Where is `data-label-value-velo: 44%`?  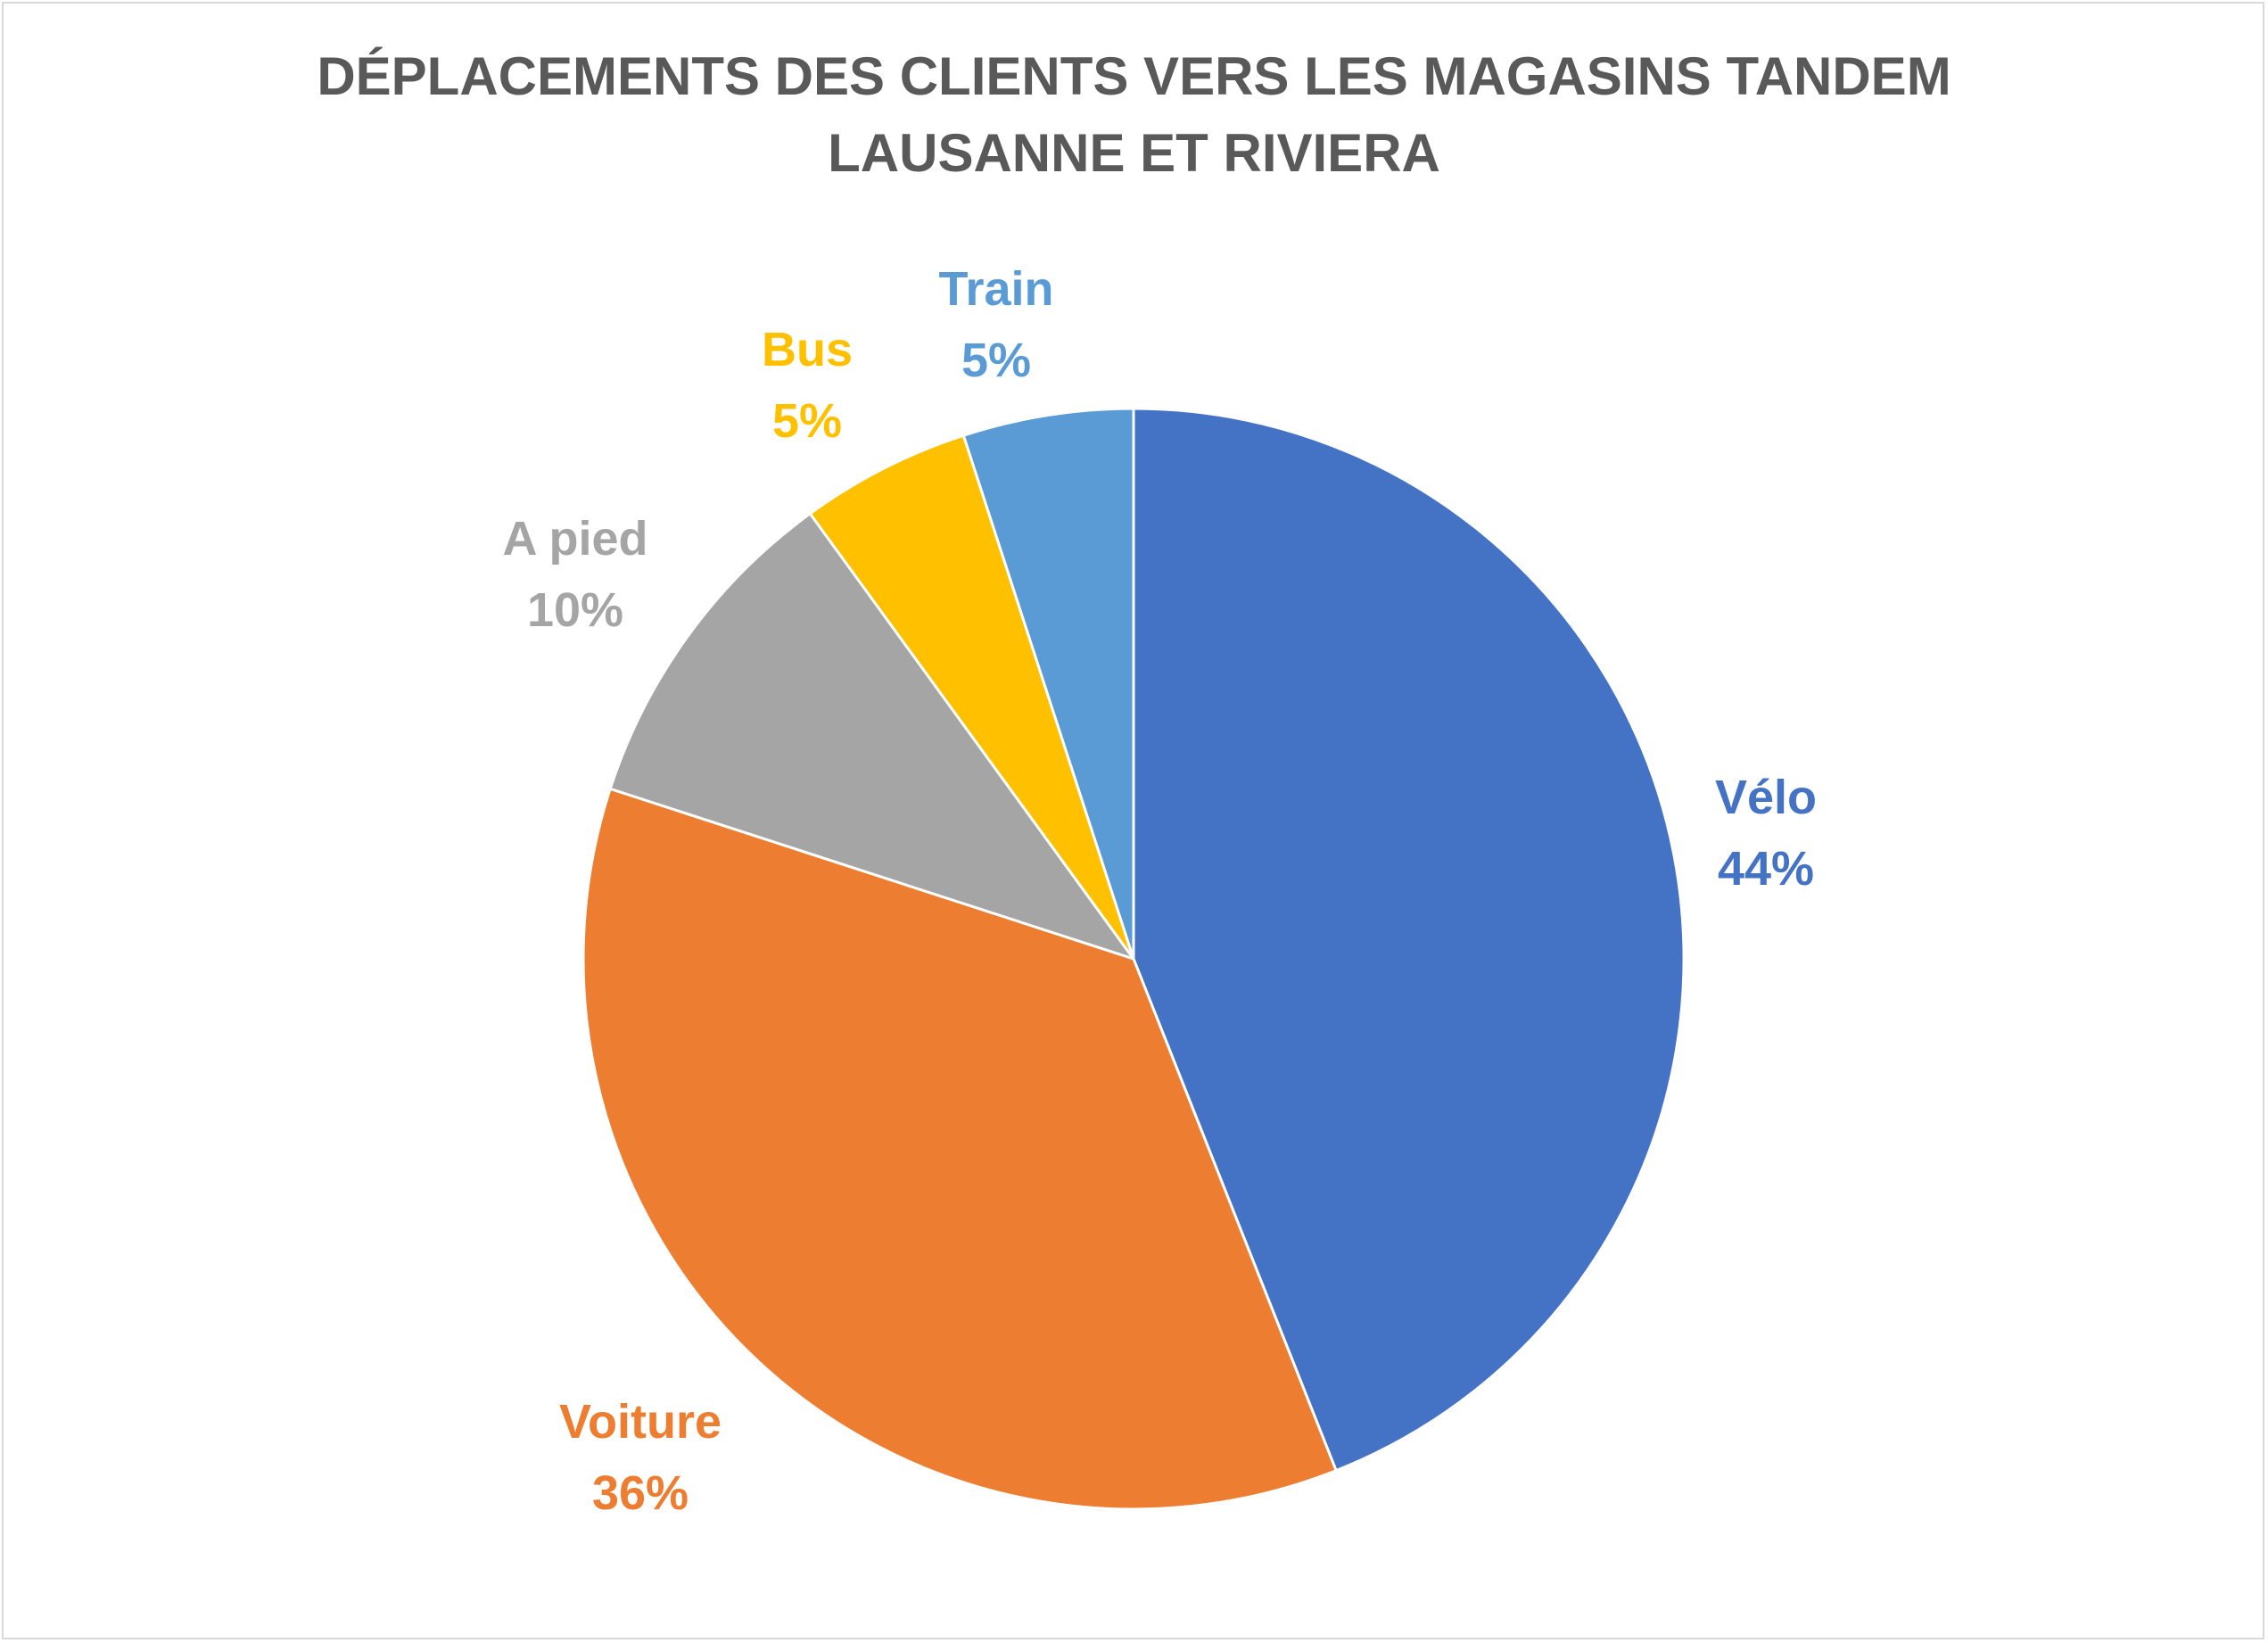
data-label-value-velo: 44% is located at coordinates (1766, 869).